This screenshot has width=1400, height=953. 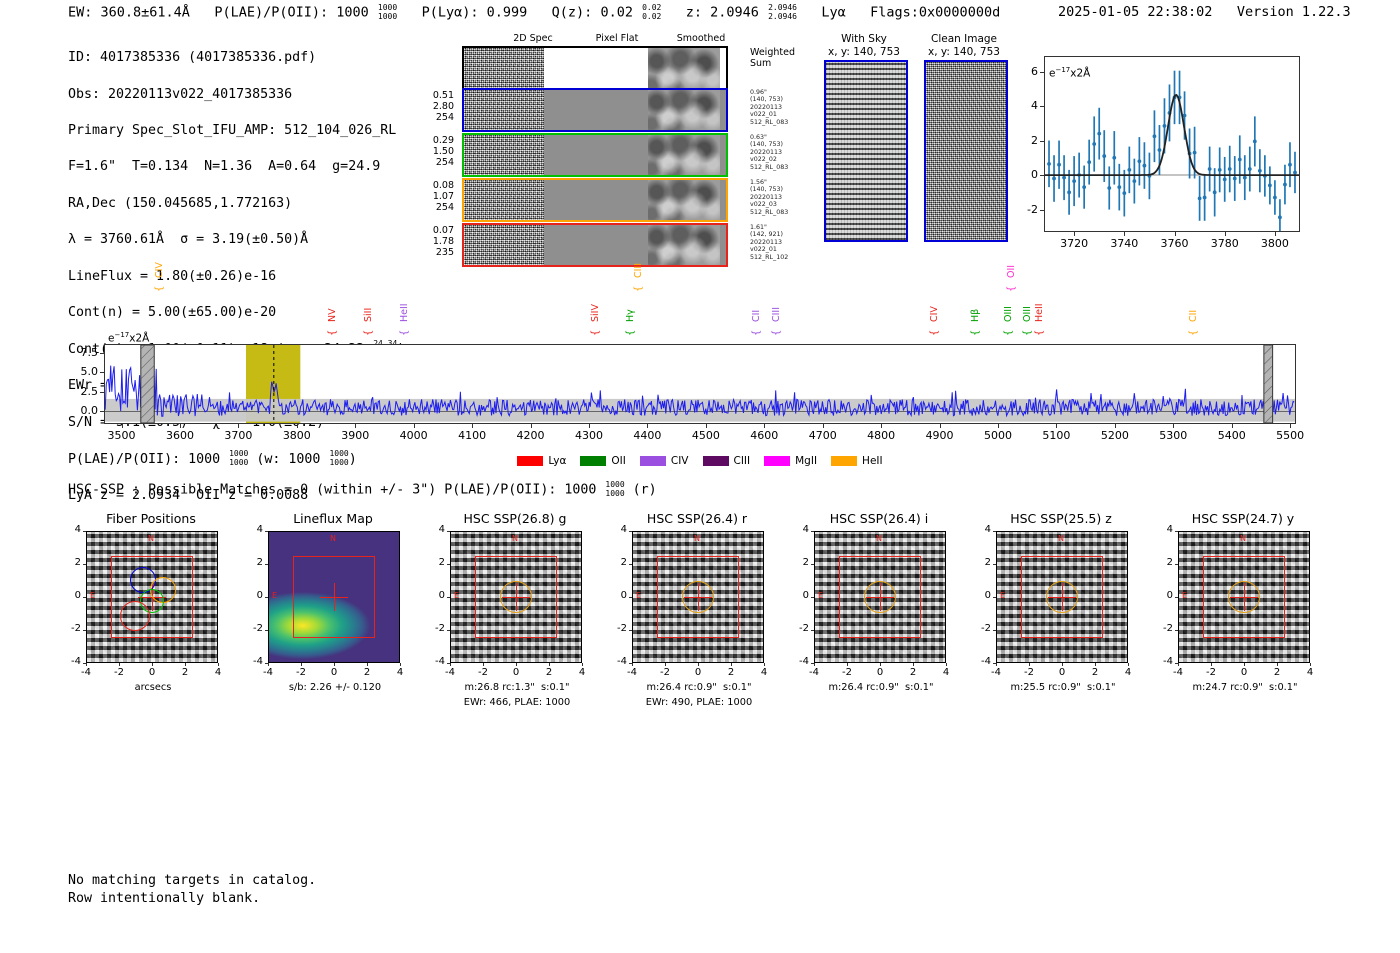 I want to click on y-tick-label: 6, so click(x=1034, y=71).